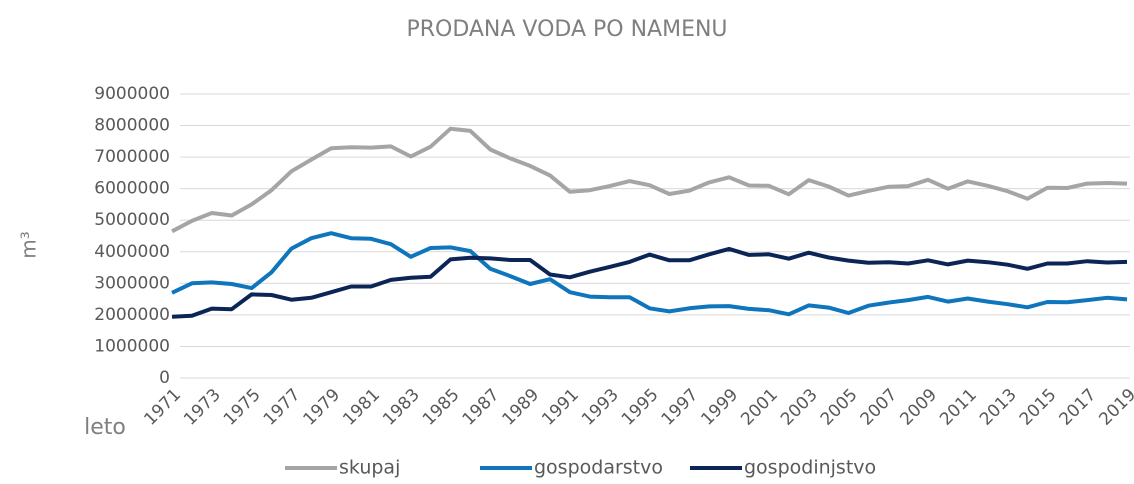 Image resolution: width=1134 pixels, height=484 pixels. Describe the element at coordinates (162, 407) in the screenshot. I see `x-tick-label: 1971` at that location.